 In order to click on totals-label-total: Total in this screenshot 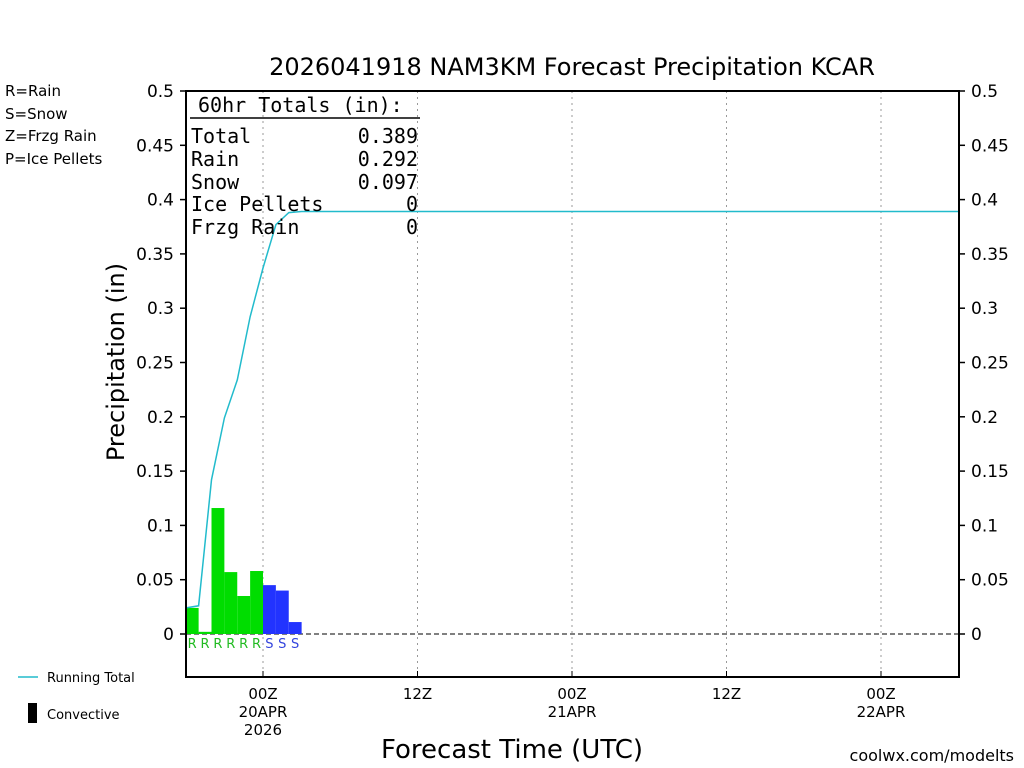, I will do `click(221, 136)`.